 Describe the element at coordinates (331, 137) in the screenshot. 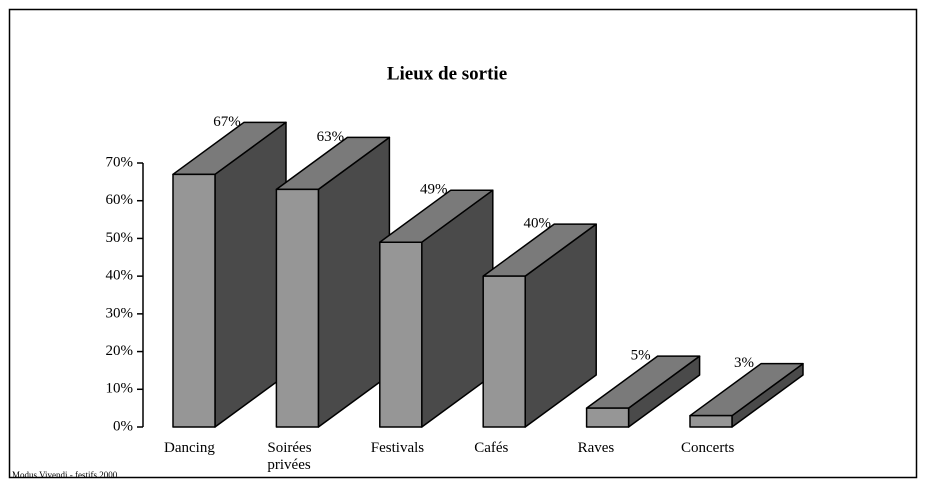

I see `value-label: 63%` at that location.